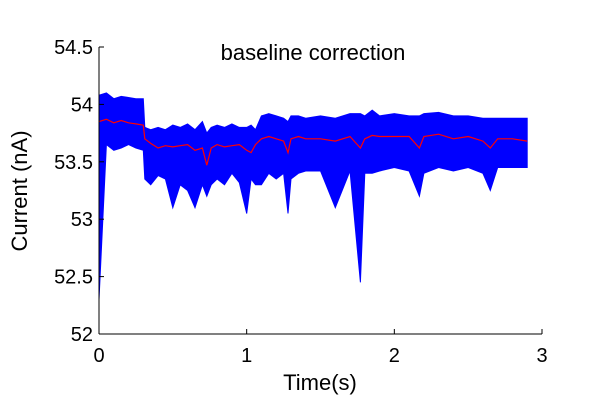 Image resolution: width=600 pixels, height=400 pixels. What do you see at coordinates (541, 356) in the screenshot?
I see `x-tick-label: 3` at bounding box center [541, 356].